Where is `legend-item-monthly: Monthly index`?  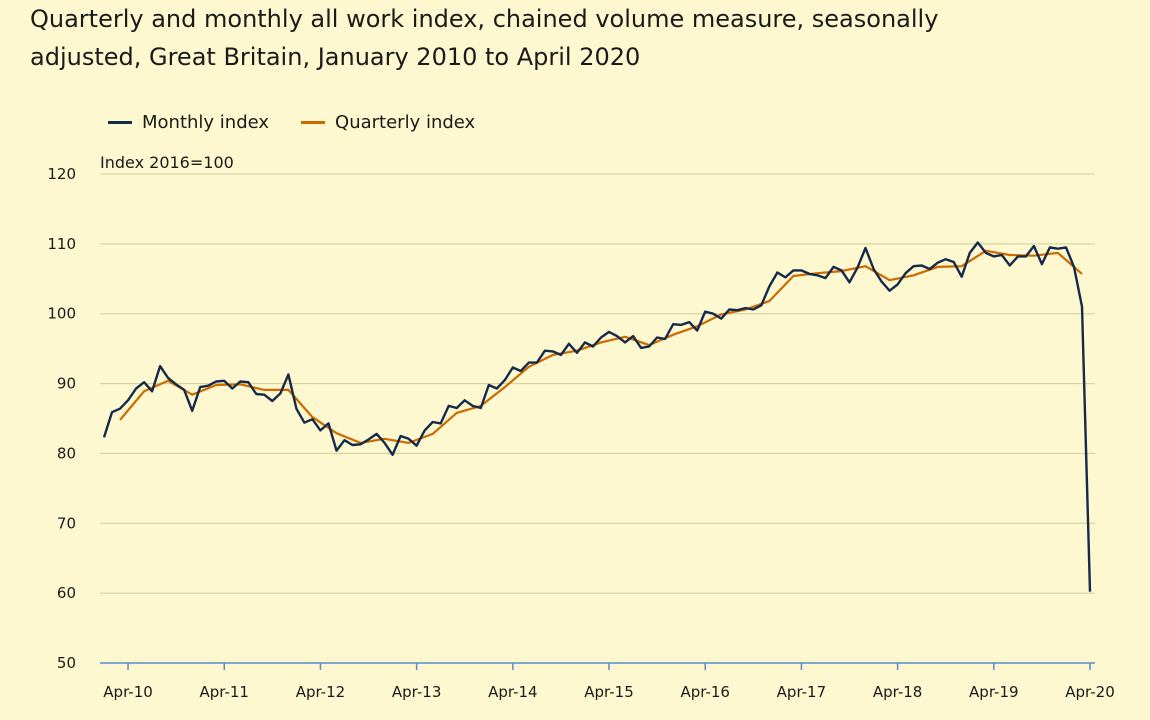
legend-item-monthly: Monthly index is located at coordinates (188, 122).